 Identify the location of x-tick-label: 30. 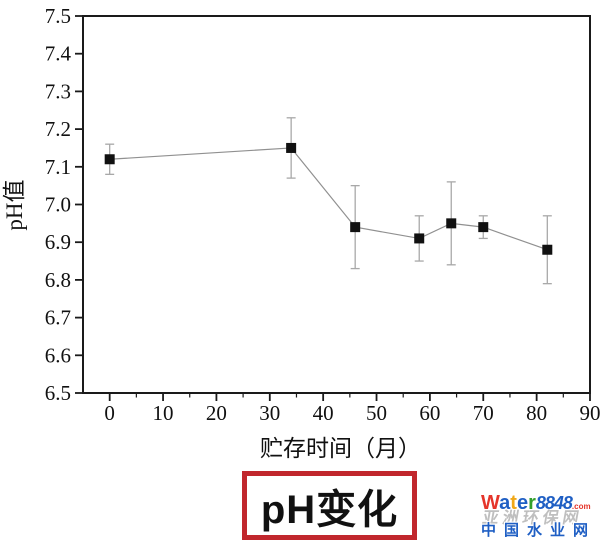
(269, 413).